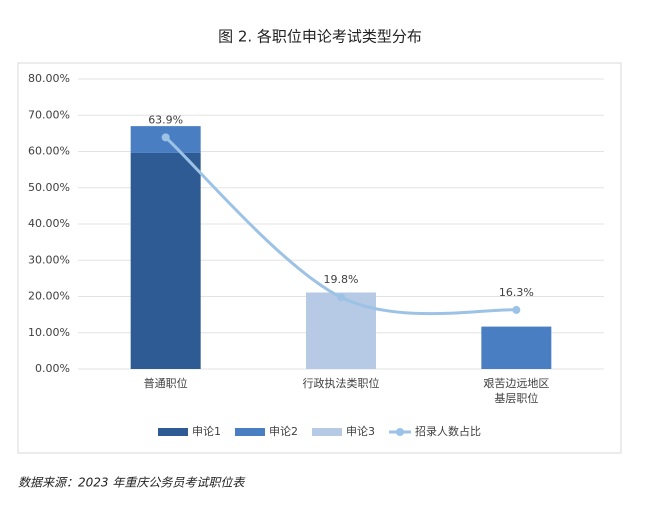  I want to click on legend-label: 申论3, so click(360, 431).